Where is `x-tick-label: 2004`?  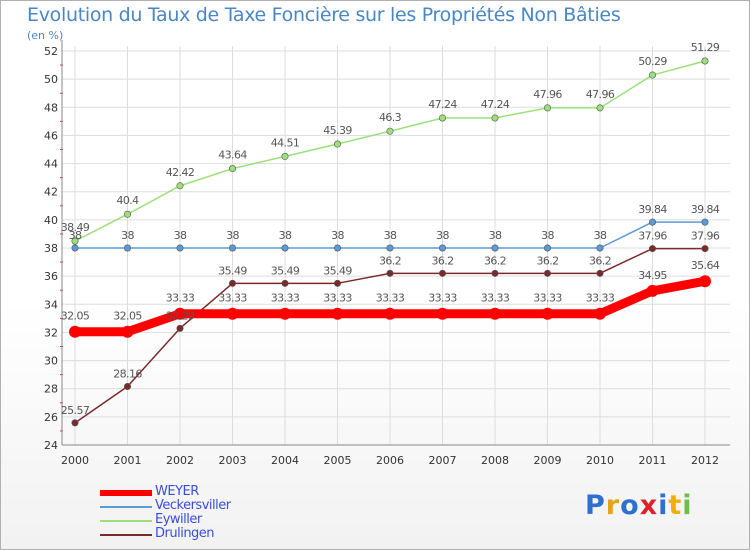 x-tick-label: 2004 is located at coordinates (285, 460).